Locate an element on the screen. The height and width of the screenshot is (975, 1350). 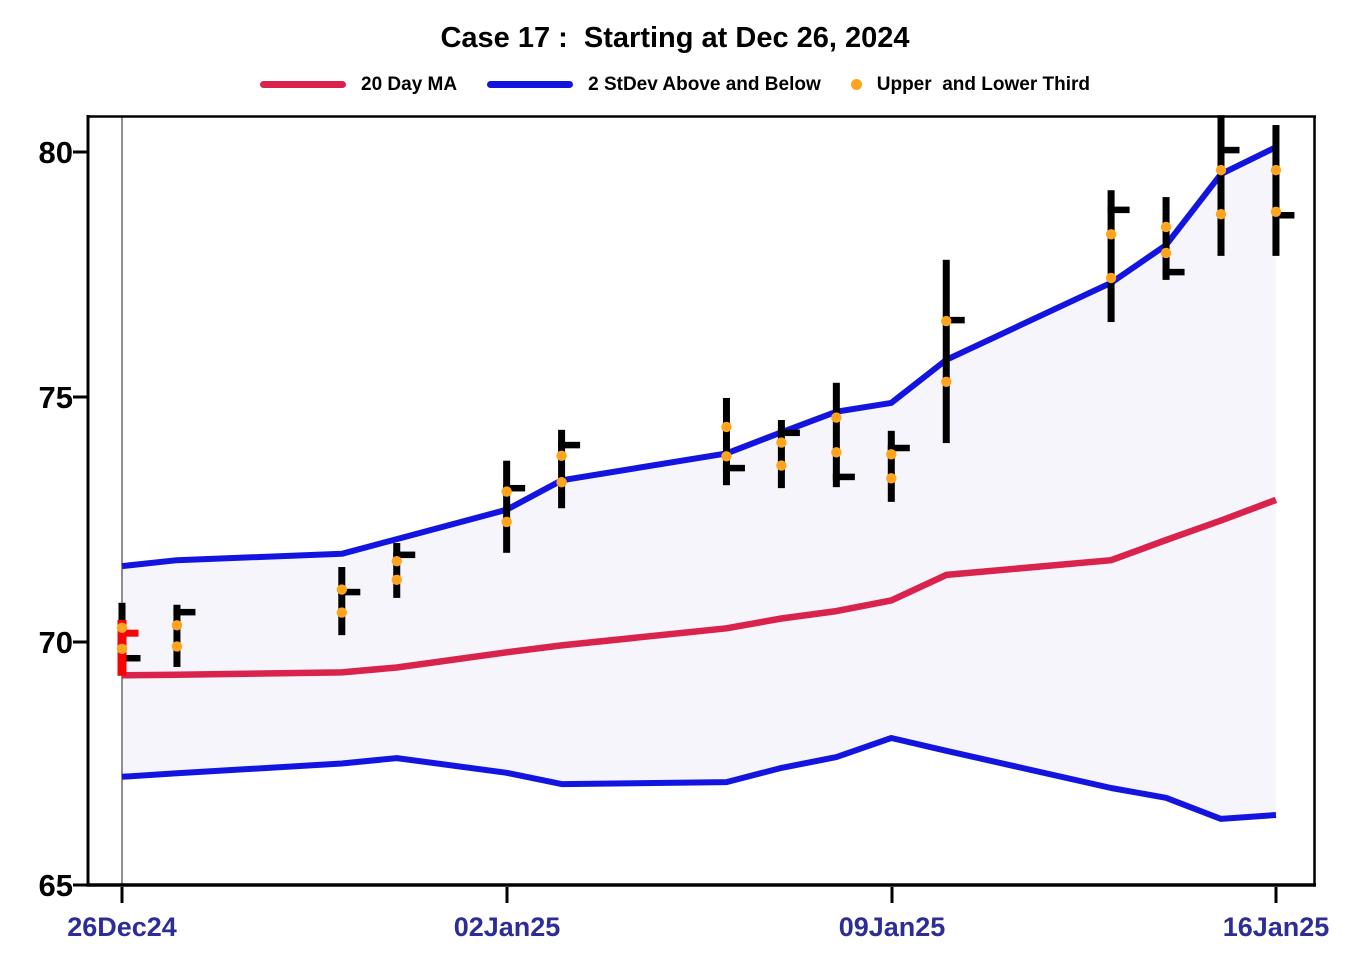
upper-third-dot-30Dec24 is located at coordinates (341, 589).